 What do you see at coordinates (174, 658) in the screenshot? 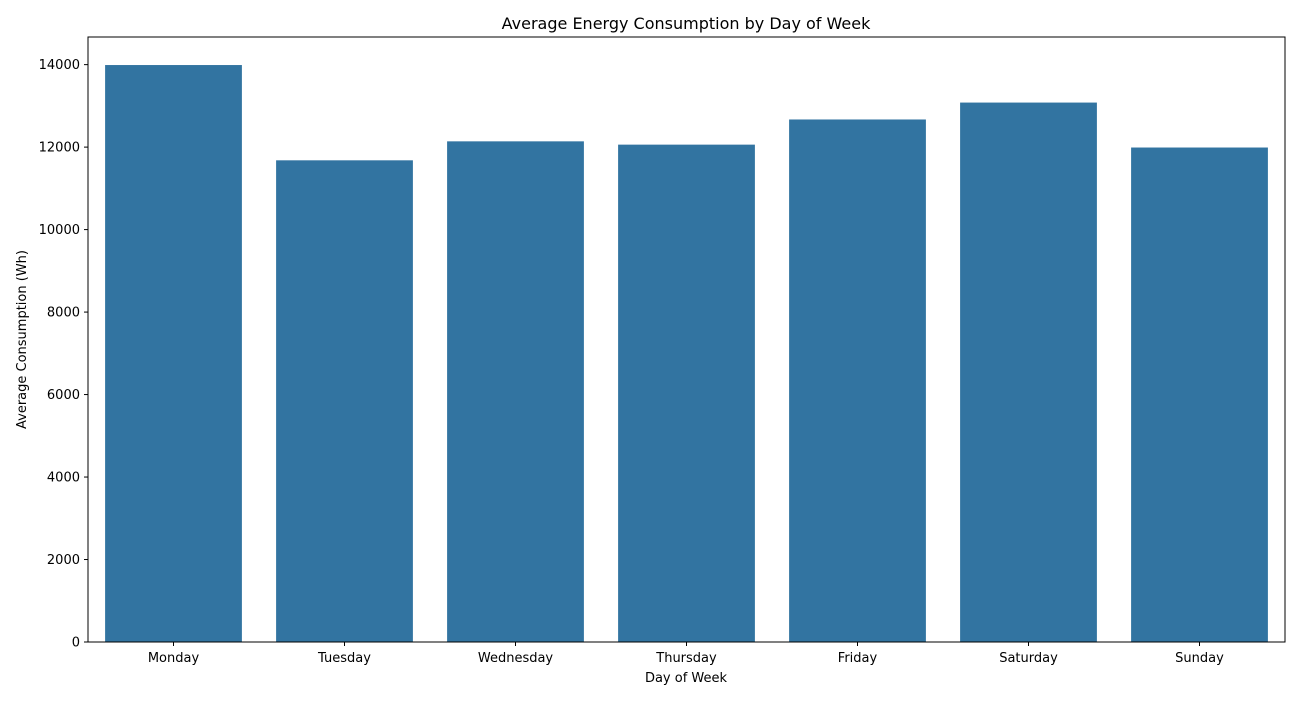
I see `x-tick-label: Monday` at bounding box center [174, 658].